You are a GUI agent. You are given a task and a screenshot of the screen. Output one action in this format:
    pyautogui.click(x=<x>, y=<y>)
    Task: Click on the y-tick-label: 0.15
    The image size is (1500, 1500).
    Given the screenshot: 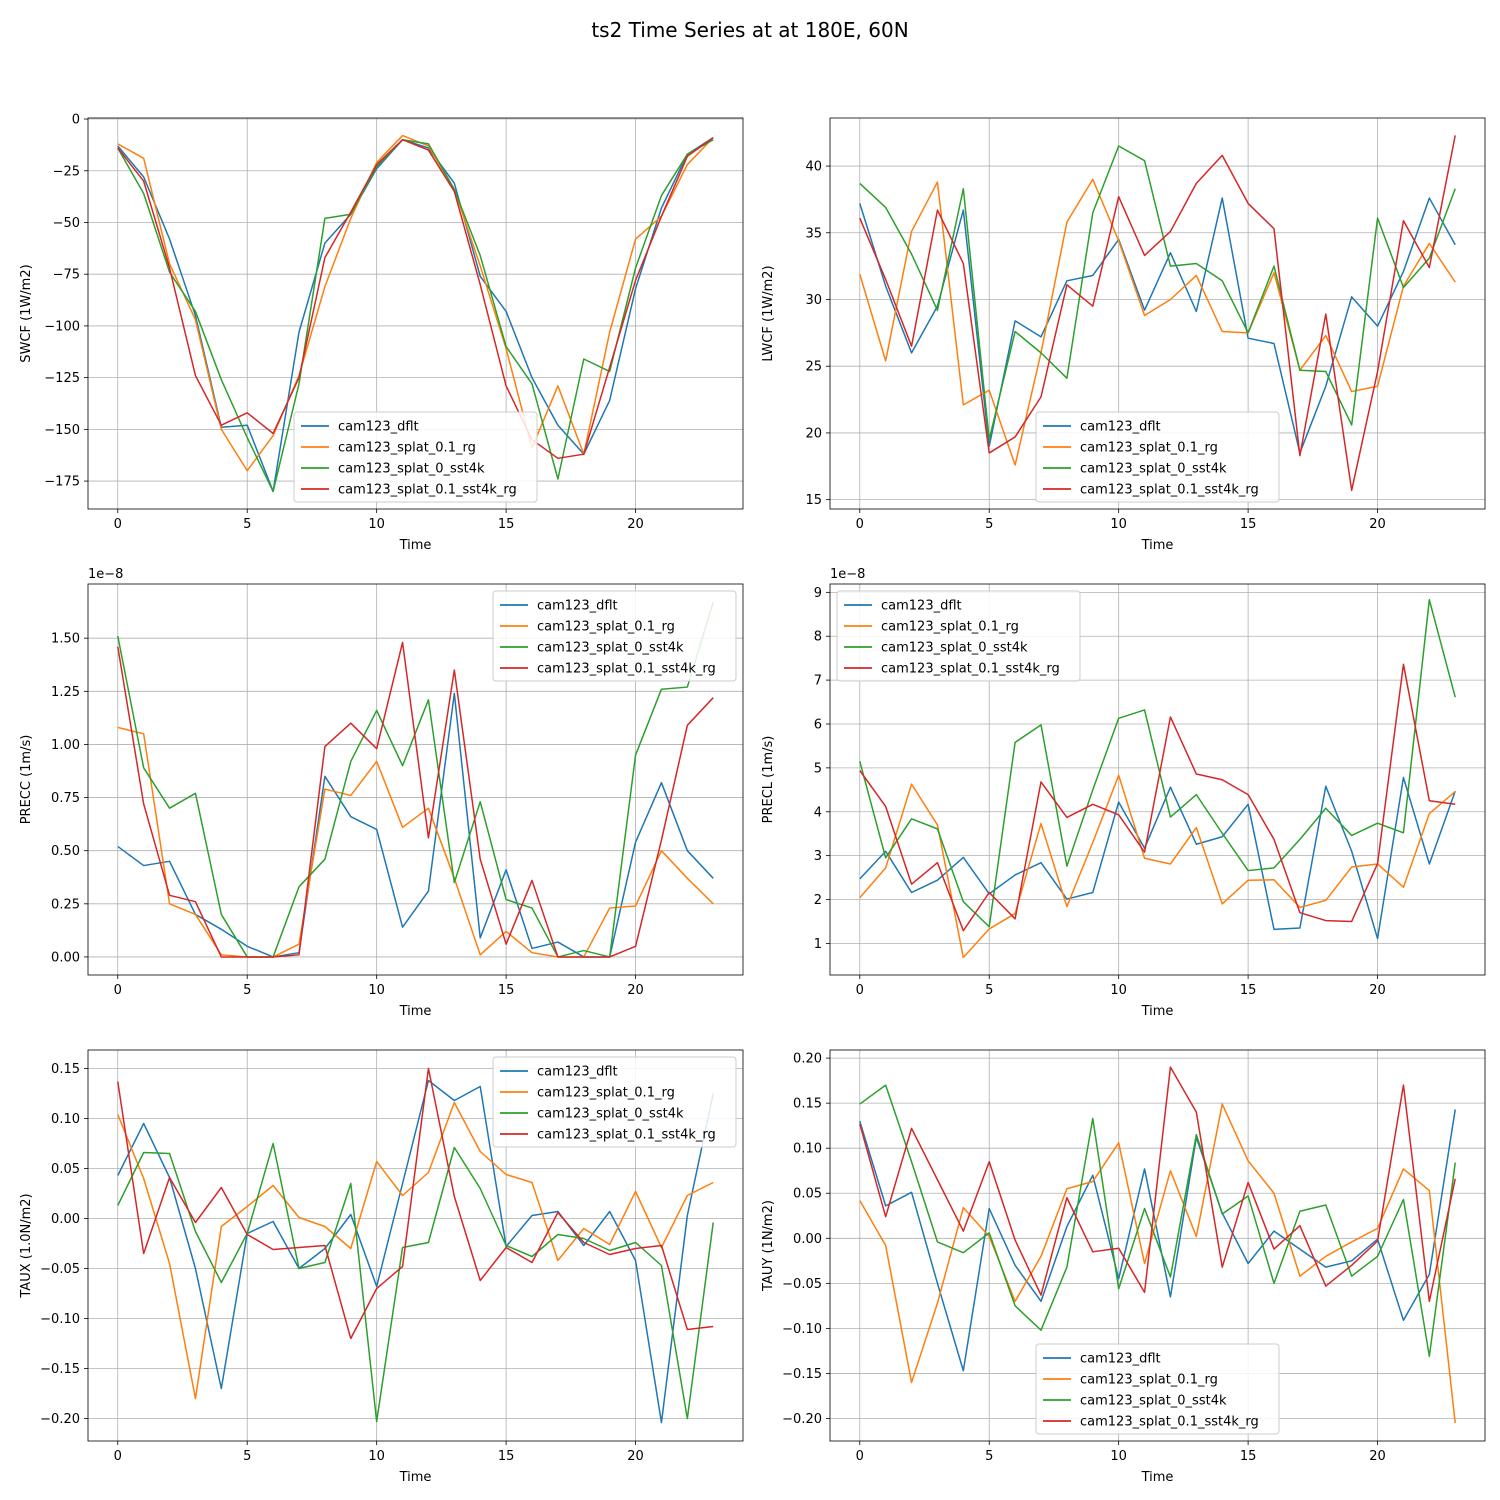 What is the action you would take?
    pyautogui.click(x=65, y=1069)
    